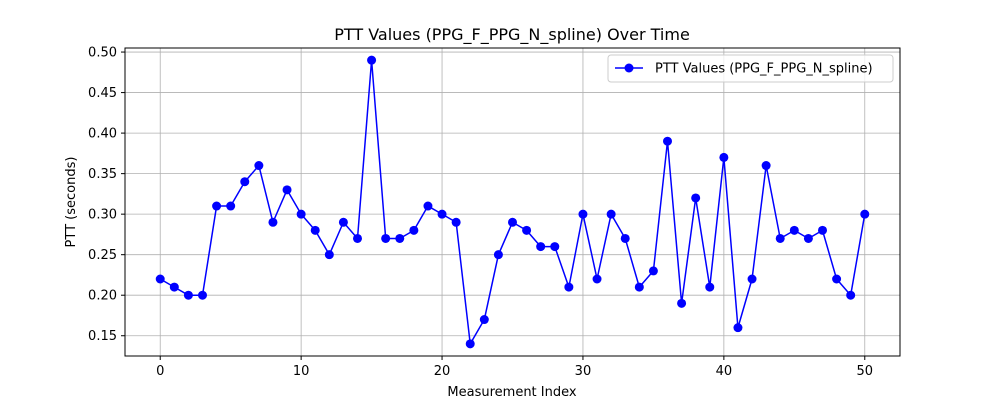  Describe the element at coordinates (102, 215) in the screenshot. I see `y-tick-label: 0.30` at that location.